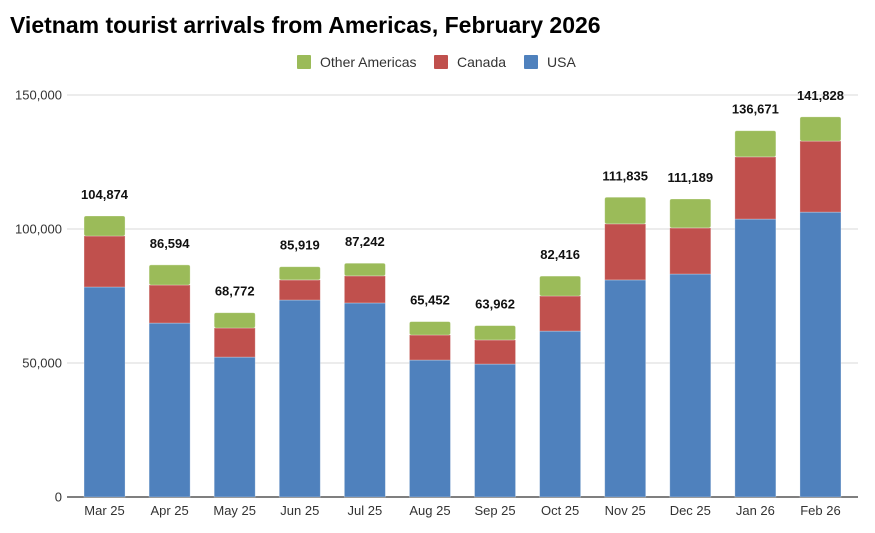 The height and width of the screenshot is (533, 875). What do you see at coordinates (561, 62) in the screenshot?
I see `legend-label: USA` at bounding box center [561, 62].